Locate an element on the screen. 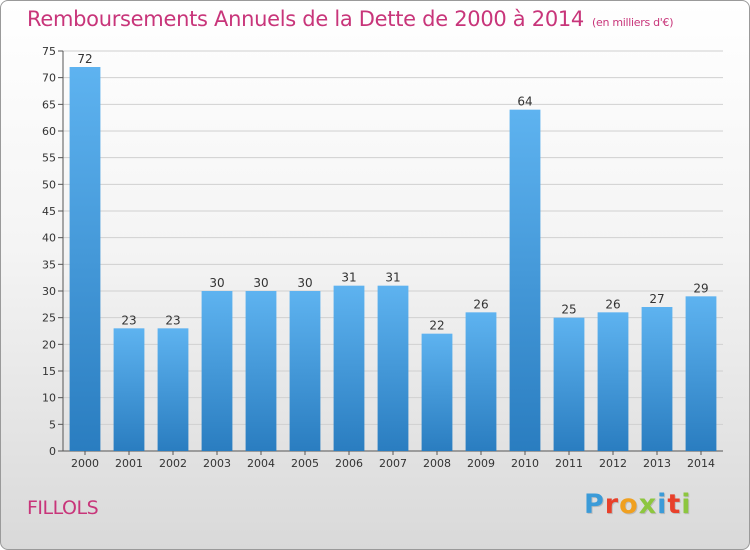 Image resolution: width=750 pixels, height=550 pixels. data-label: 22 is located at coordinates (436, 326).